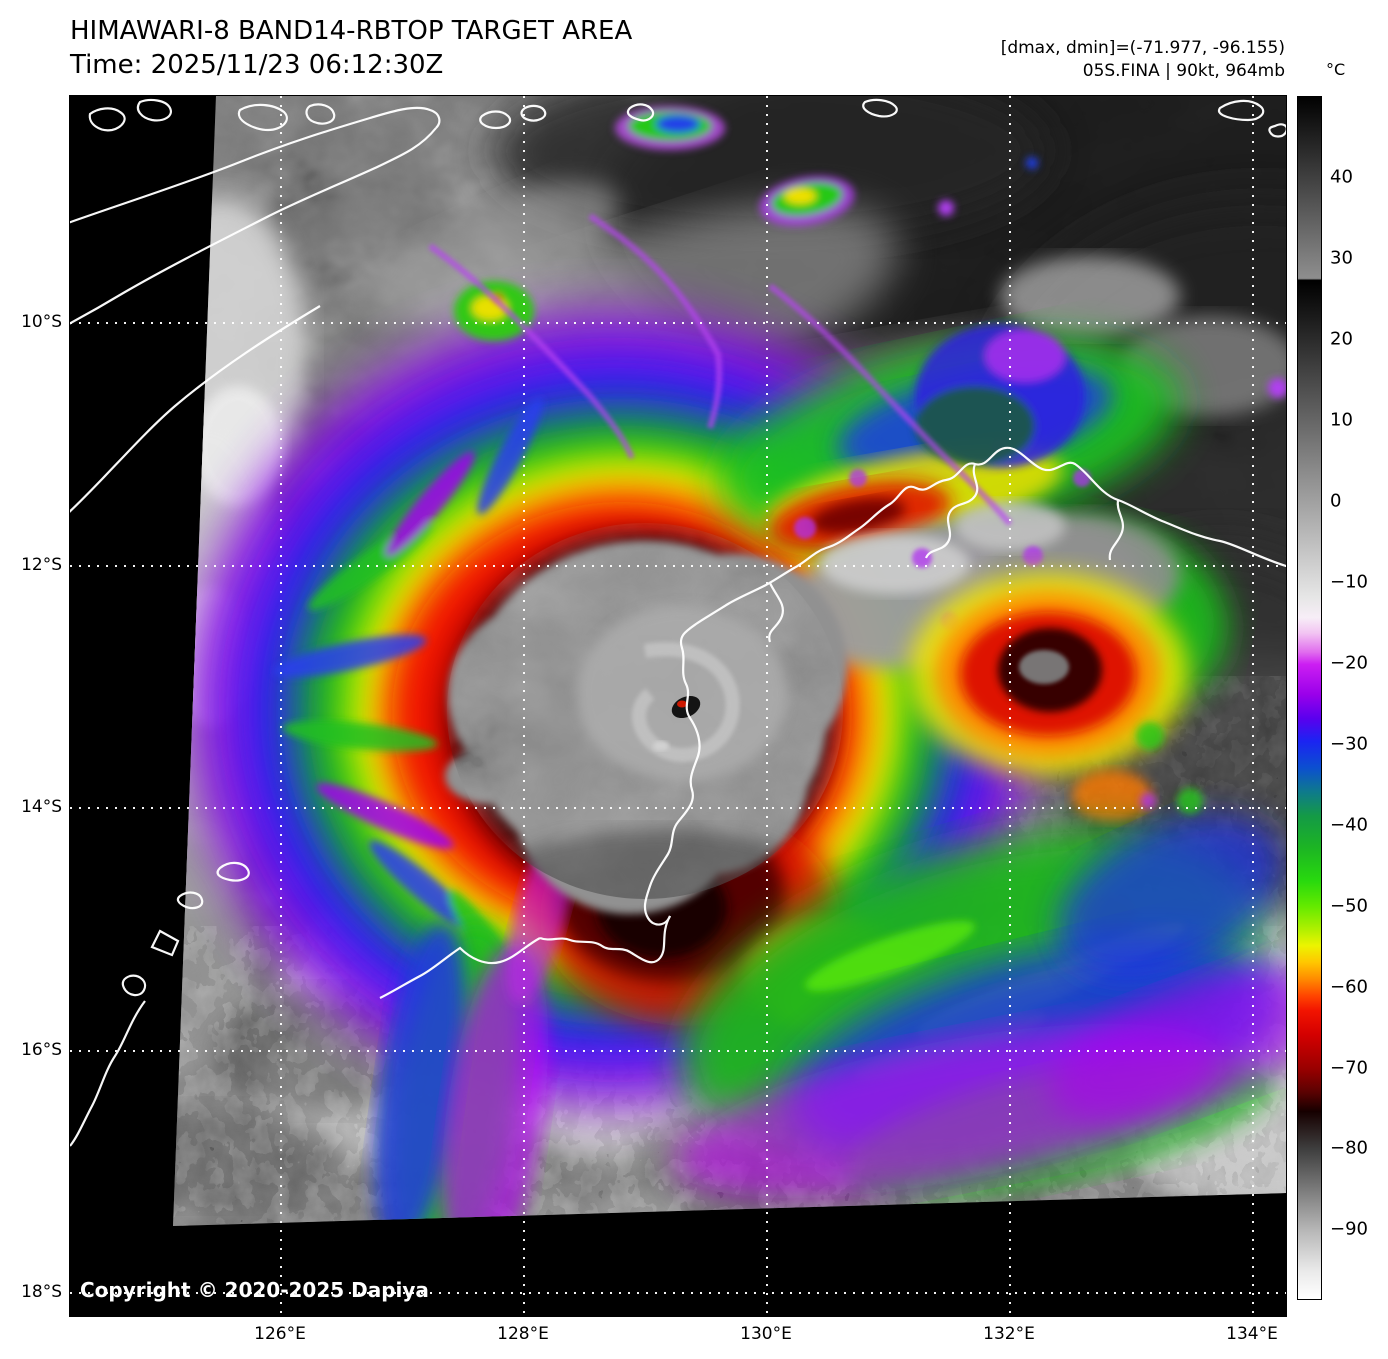 The width and height of the screenshot is (1388, 1359). Describe the element at coordinates (1349, 906) in the screenshot. I see `colorbar-tick: −50` at that location.